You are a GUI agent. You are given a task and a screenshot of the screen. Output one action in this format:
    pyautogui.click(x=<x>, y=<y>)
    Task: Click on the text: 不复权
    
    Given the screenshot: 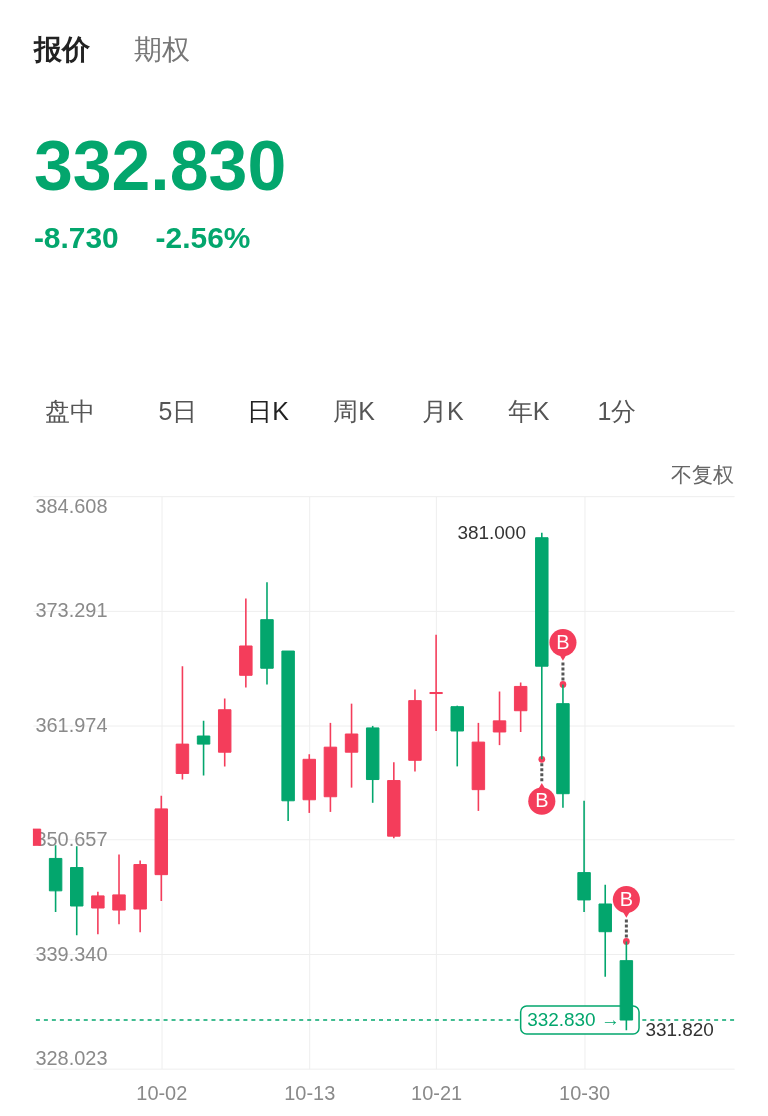 What is the action you would take?
    pyautogui.click(x=703, y=475)
    